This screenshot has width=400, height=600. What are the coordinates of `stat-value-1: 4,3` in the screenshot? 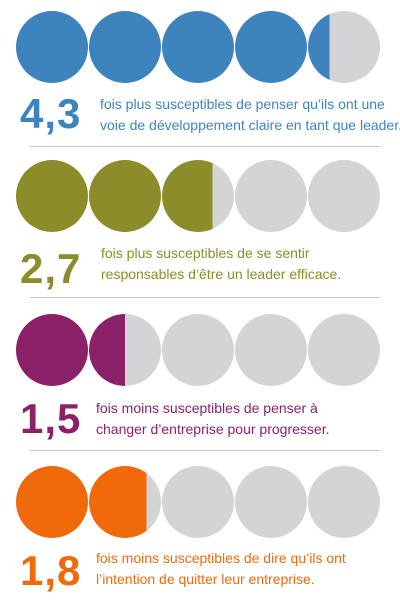 It's located at (51, 113).